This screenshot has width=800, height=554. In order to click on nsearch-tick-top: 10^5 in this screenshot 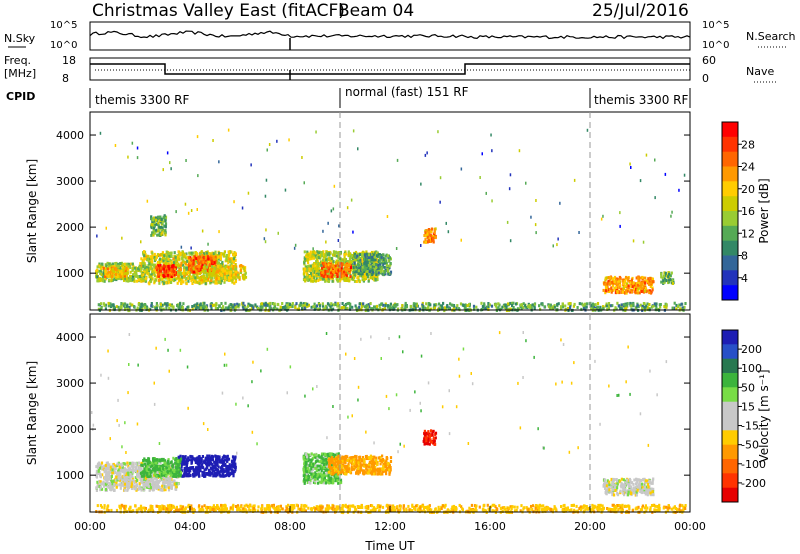, I will do `click(715, 25)`.